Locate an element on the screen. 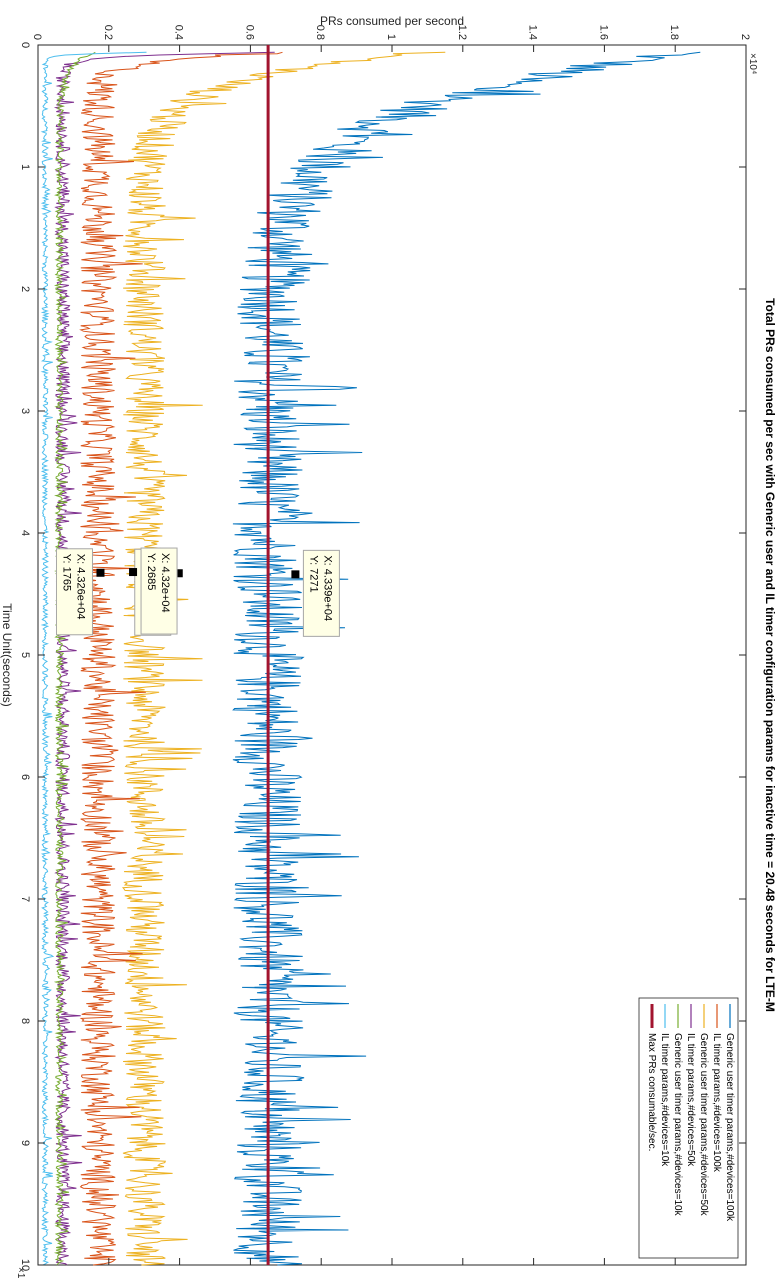 The height and width of the screenshot is (1278, 778). x-tick-label: 7 is located at coordinates (25, 899).